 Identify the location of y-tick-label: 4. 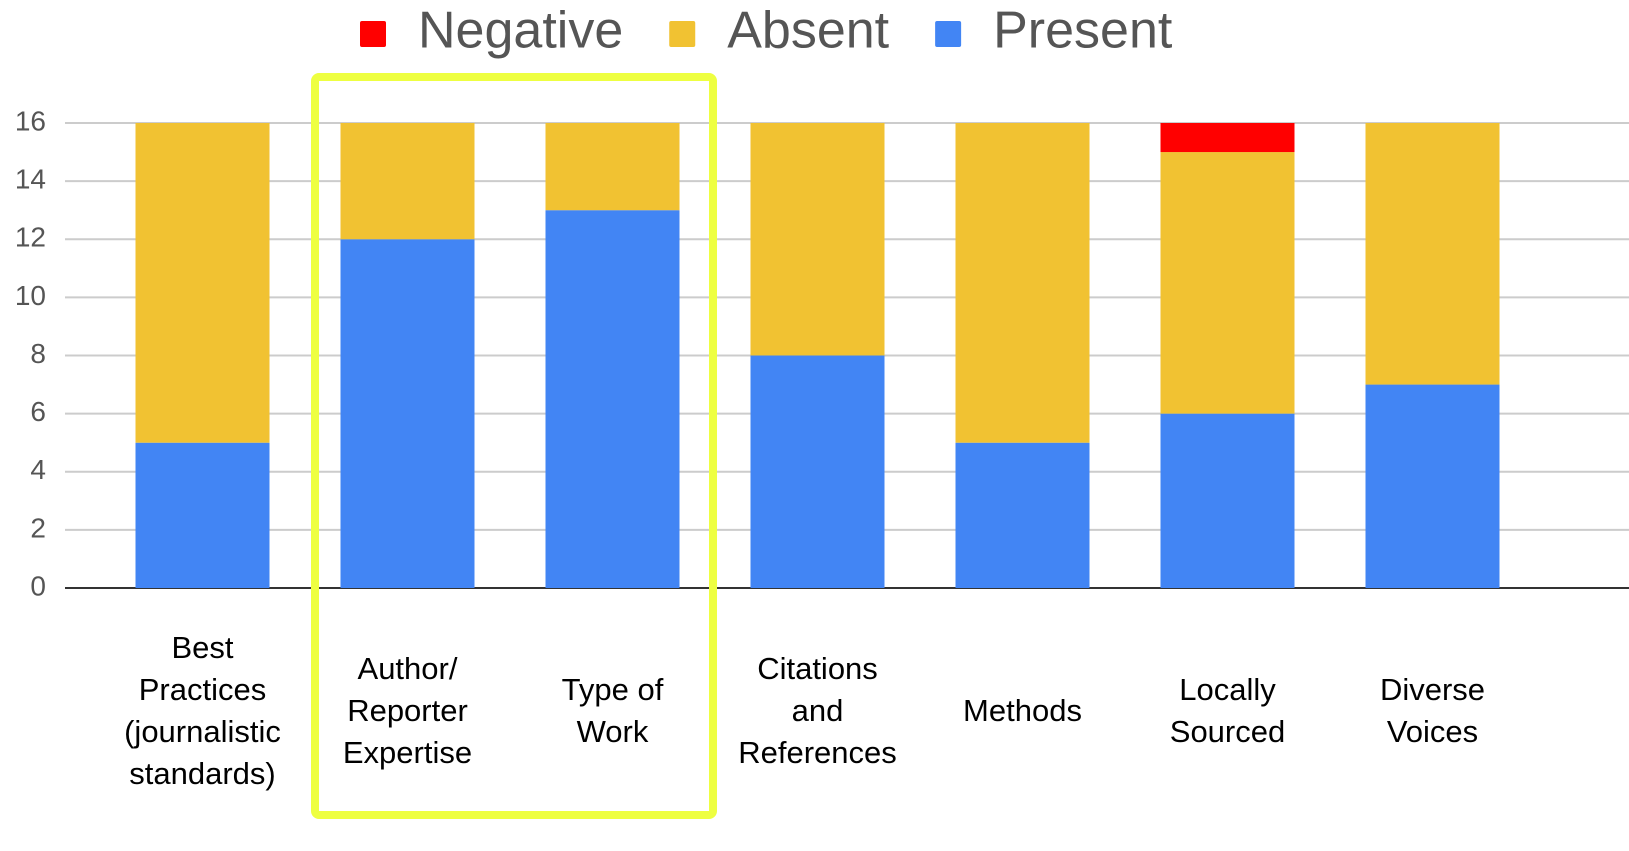
(38, 469).